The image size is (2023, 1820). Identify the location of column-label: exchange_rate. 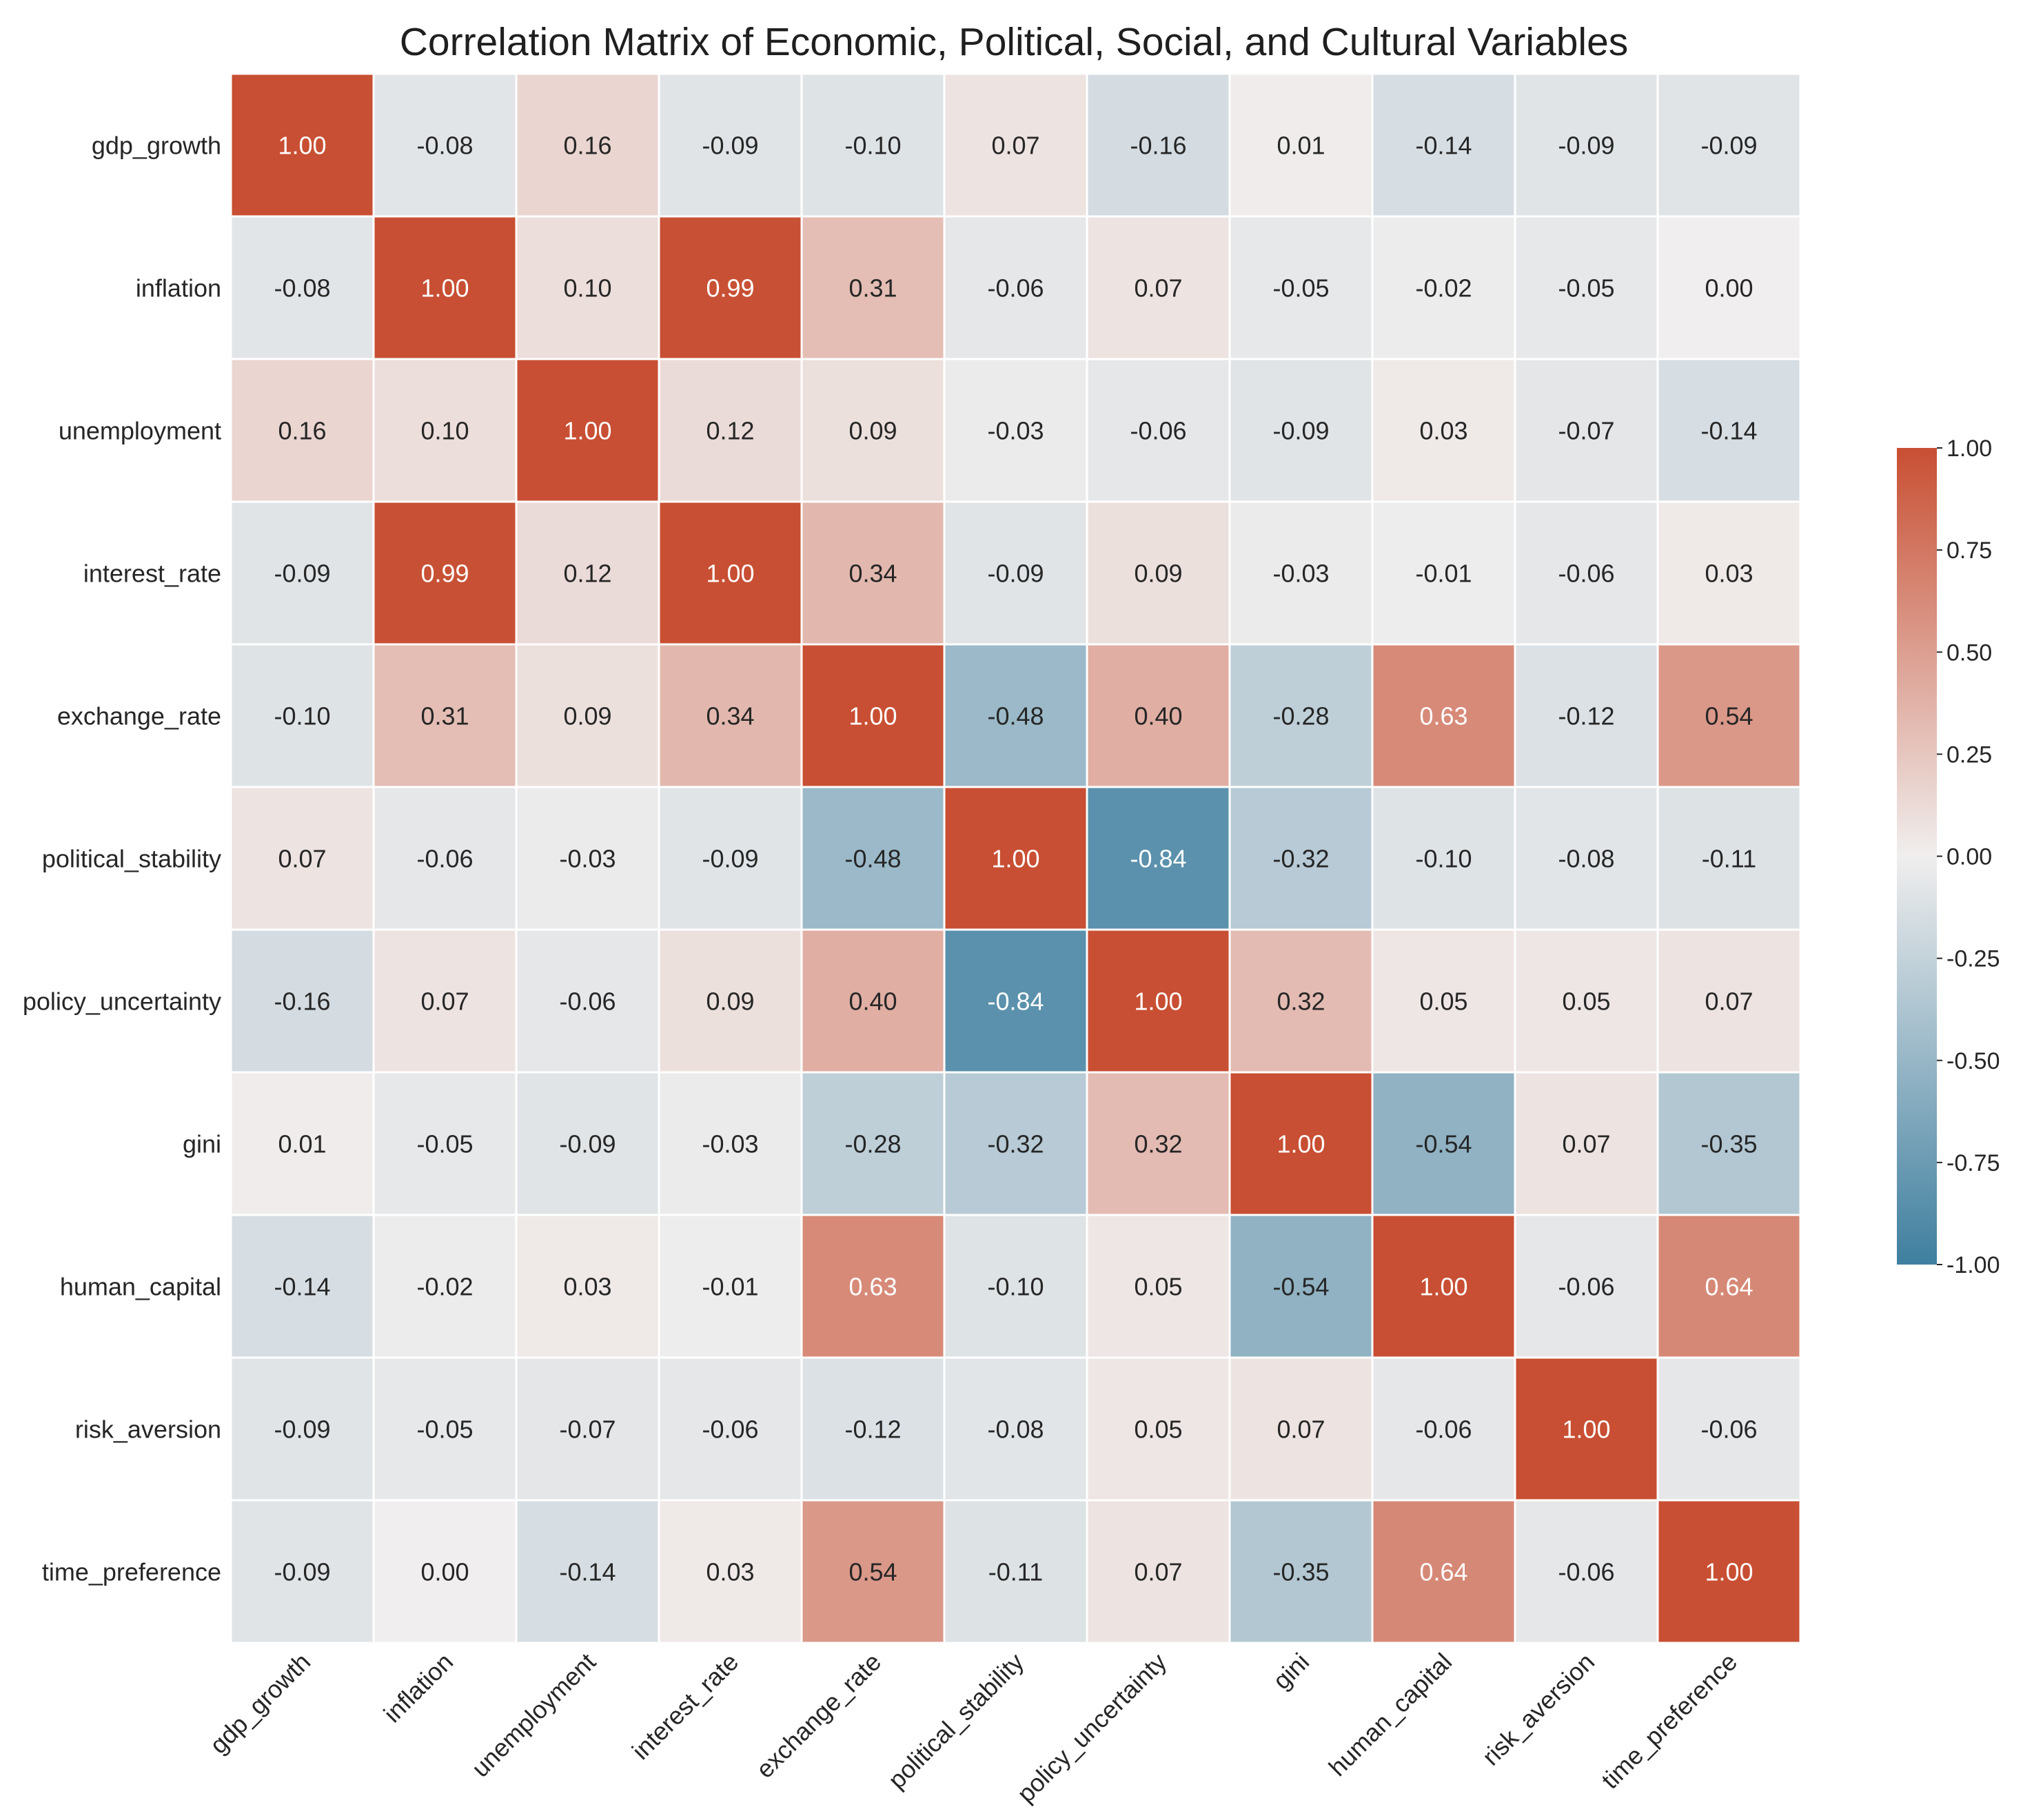
(818, 1715).